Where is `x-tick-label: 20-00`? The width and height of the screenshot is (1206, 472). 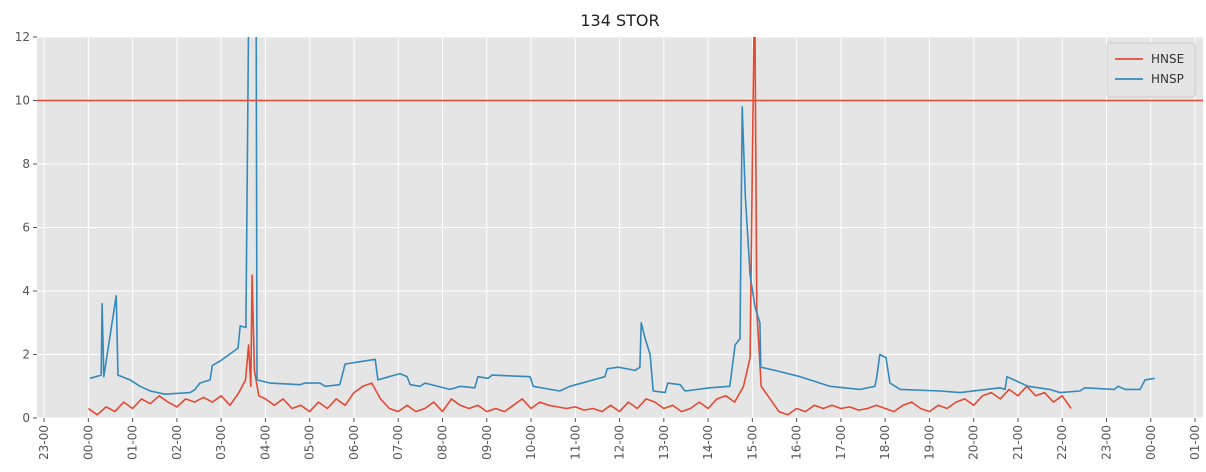
x-tick-label: 20-00 is located at coordinates (974, 442).